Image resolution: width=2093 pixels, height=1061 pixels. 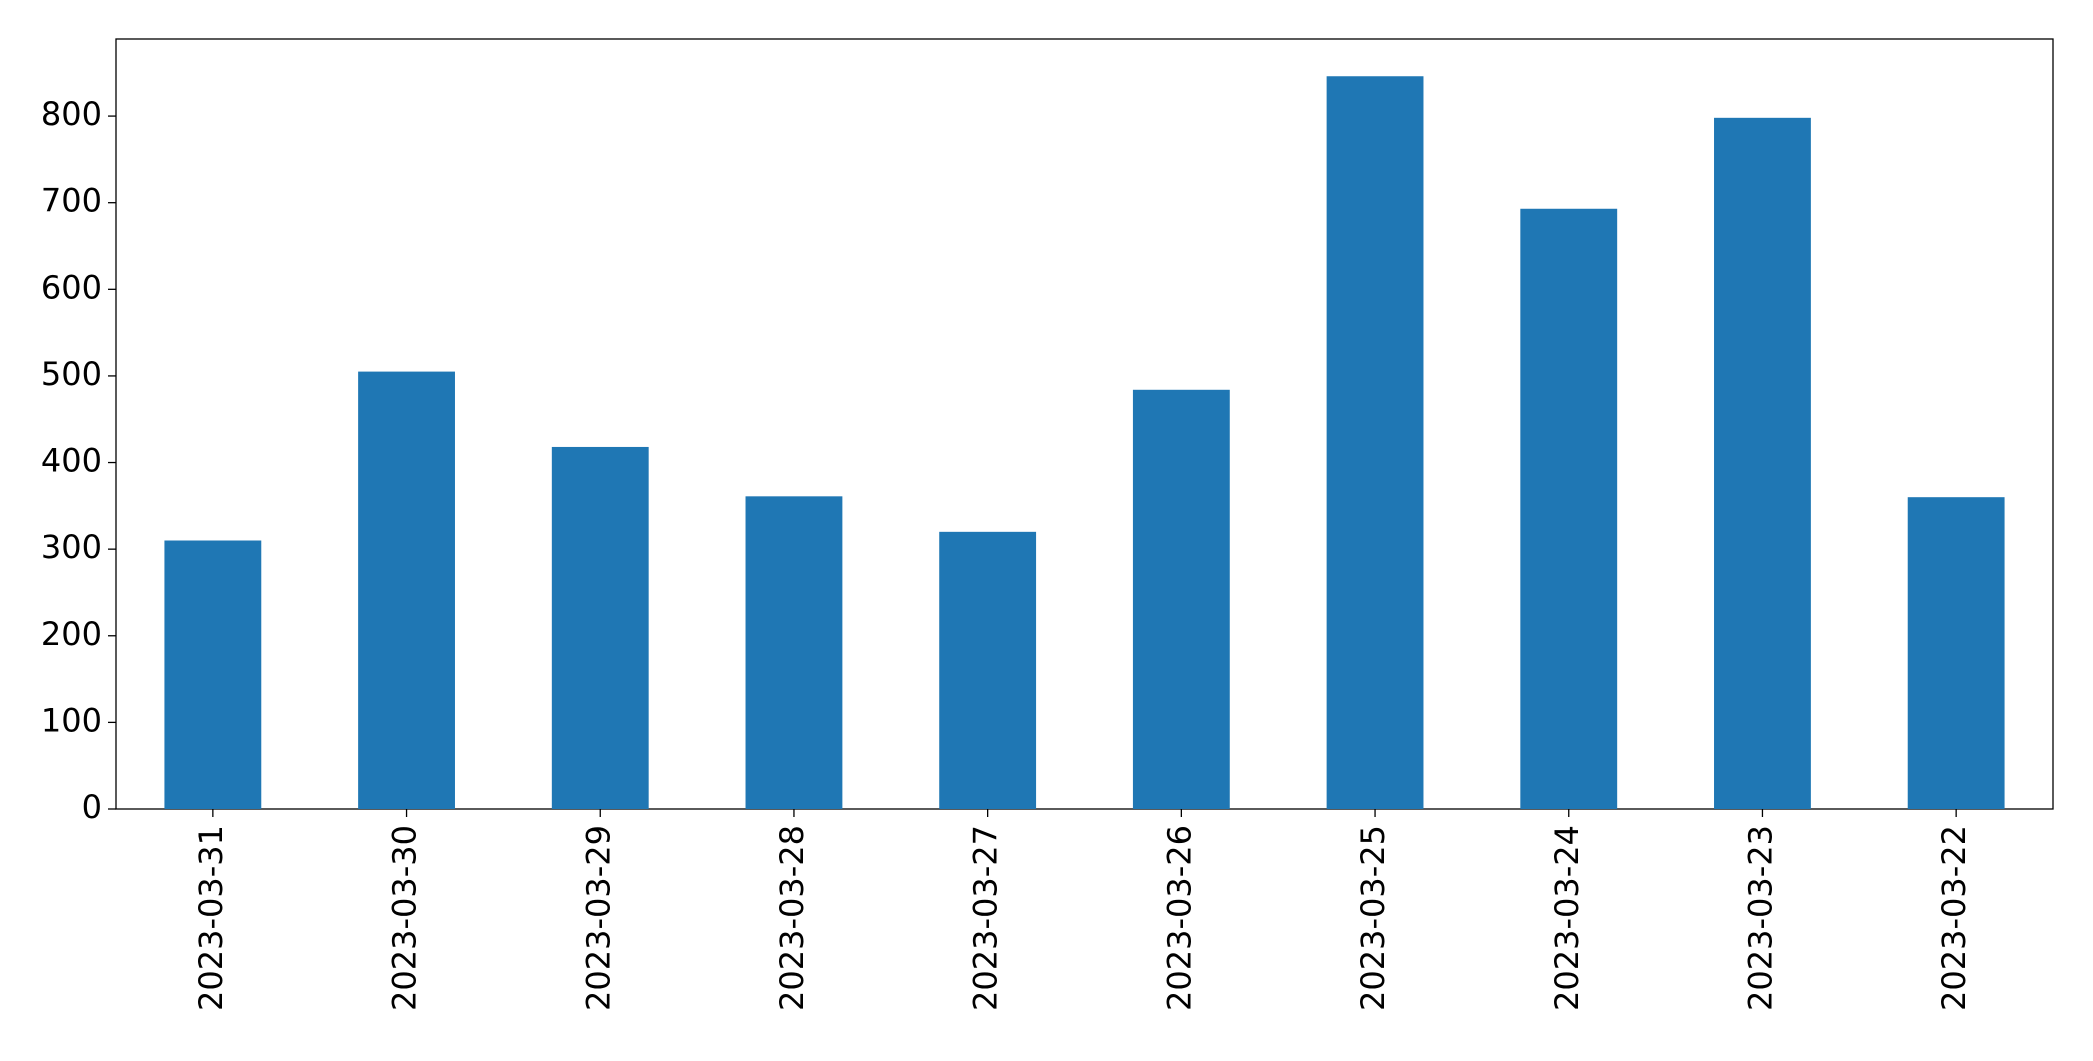 I want to click on x-tick-label: 2023-03-23, so click(x=1760, y=918).